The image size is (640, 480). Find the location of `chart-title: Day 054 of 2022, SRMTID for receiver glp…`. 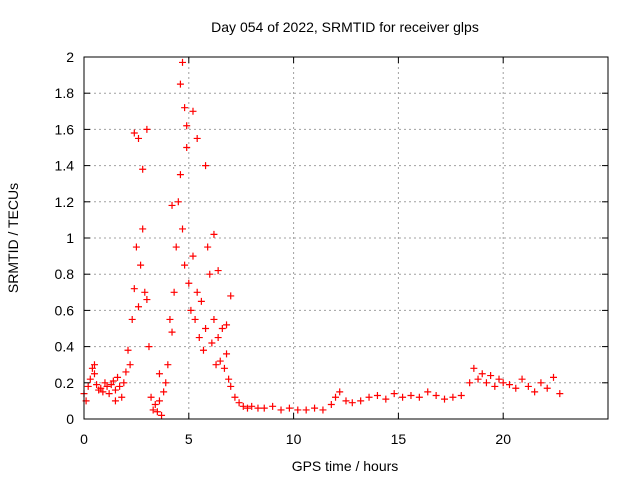

chart-title: Day 054 of 2022, SRMTID for receiver glp… is located at coordinates (345, 27).